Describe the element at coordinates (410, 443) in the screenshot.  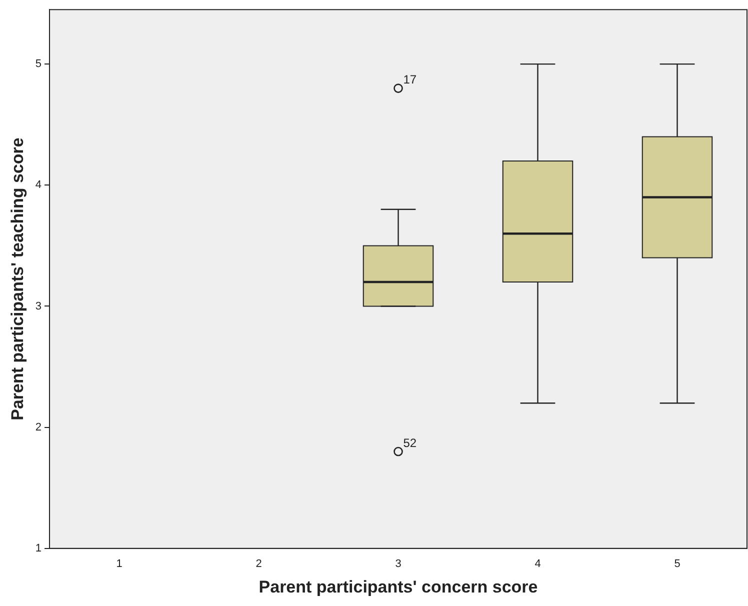
I see `annotation: 52` at that location.